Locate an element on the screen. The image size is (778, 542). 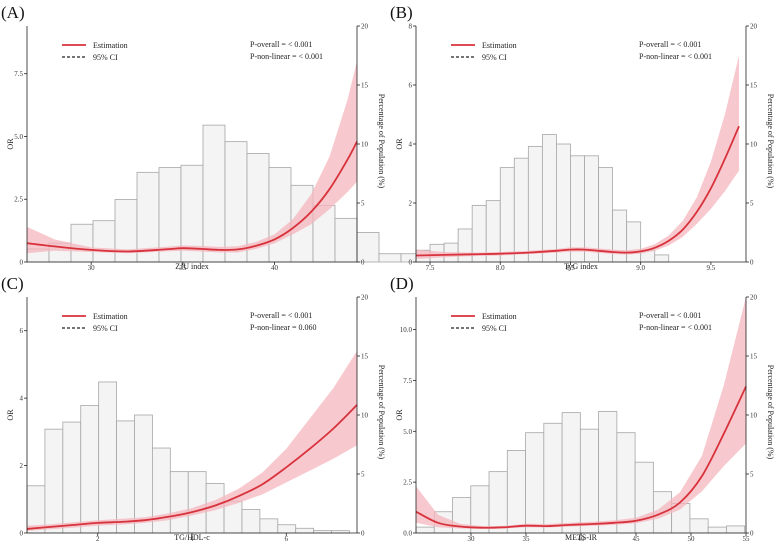
panel-label: (A) is located at coordinates (13, 12).